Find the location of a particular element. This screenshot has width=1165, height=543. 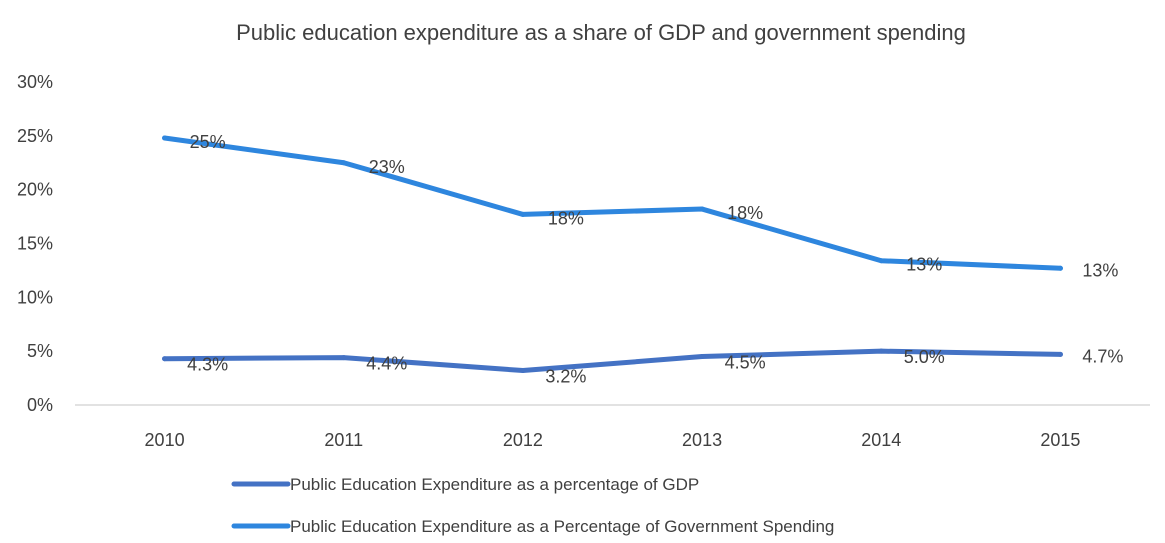

x-tick-label: 2012 is located at coordinates (523, 440).